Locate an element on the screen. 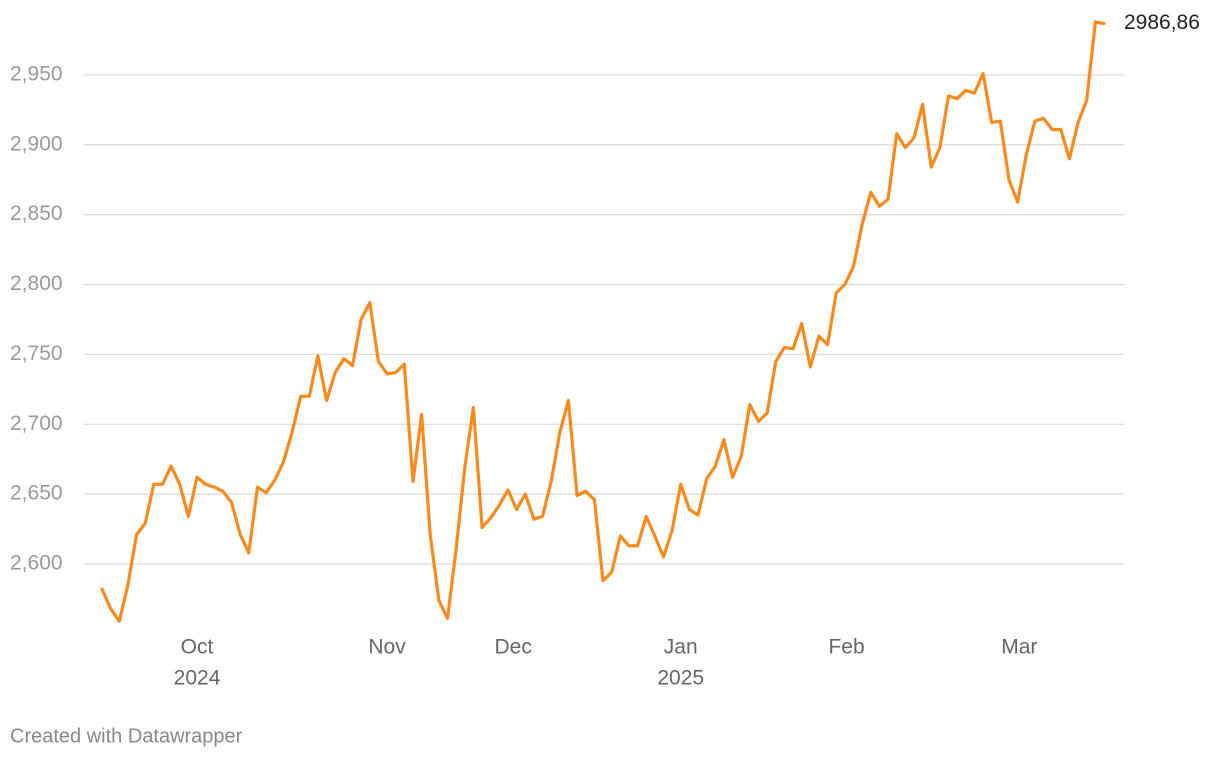  x-tick-label: Jan is located at coordinates (681, 647).